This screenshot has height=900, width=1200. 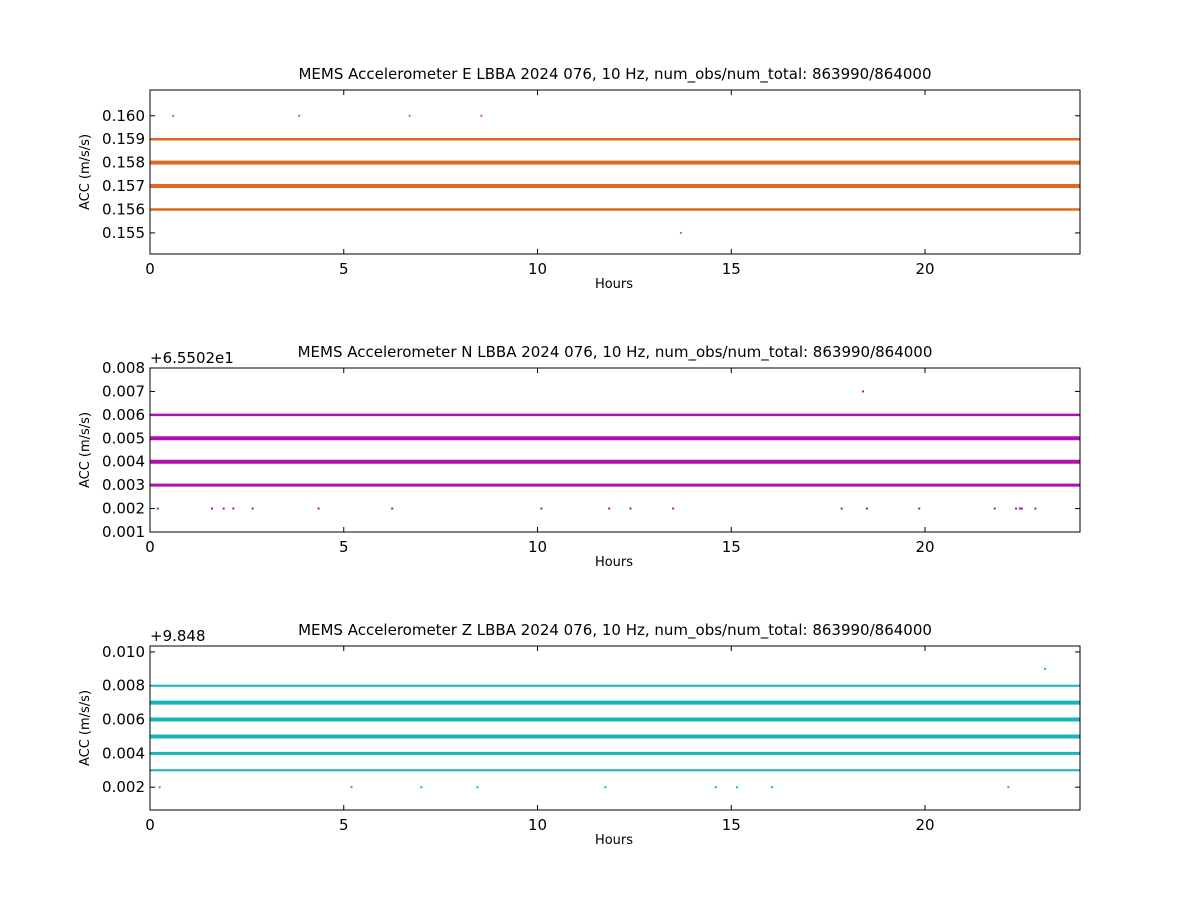 What do you see at coordinates (123, 233) in the screenshot?
I see `y-tick-label: 0.155` at bounding box center [123, 233].